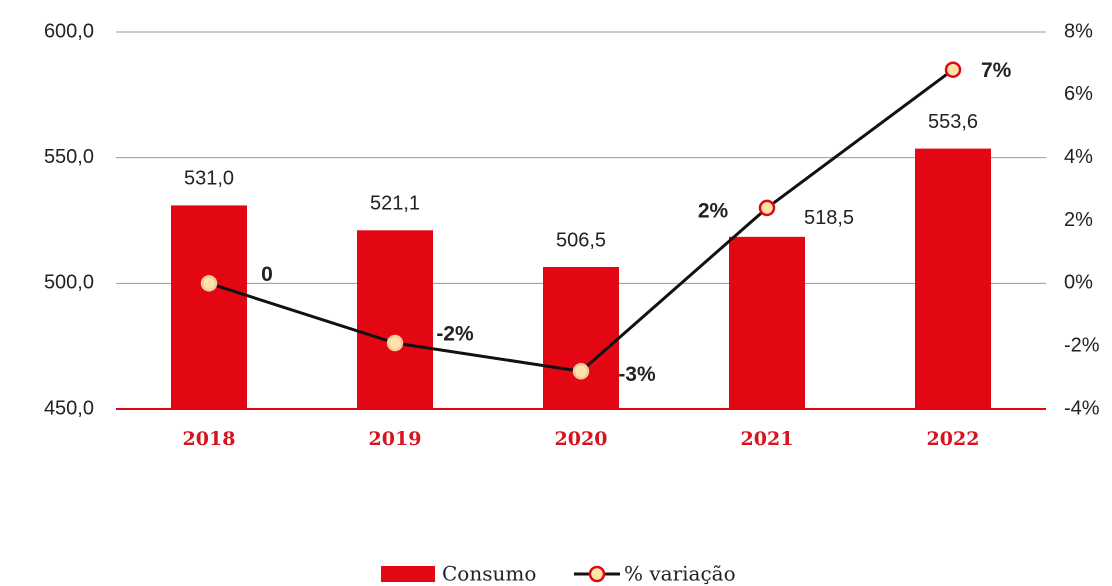 The image size is (1112, 586). I want to click on y2-tick-label: -4%, so click(1082, 408).